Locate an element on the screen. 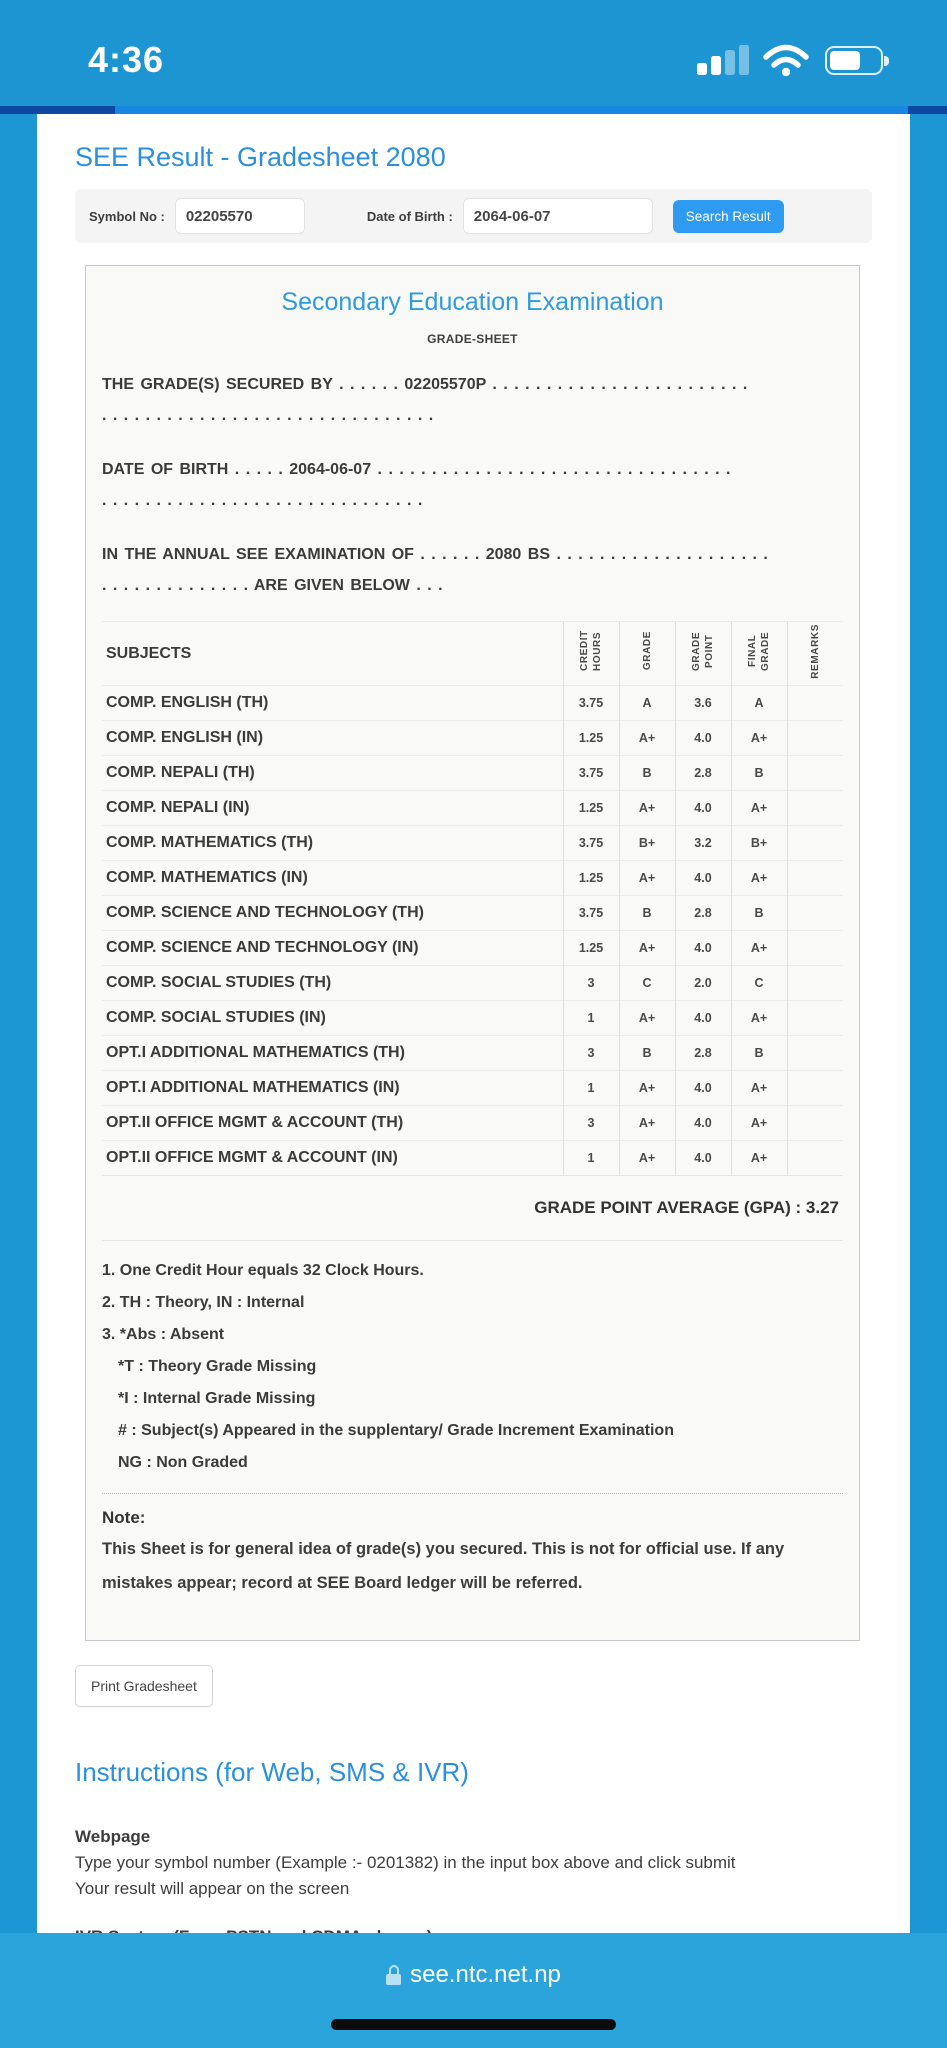 The height and width of the screenshot is (2048, 947). table-row: COMP. SOCIAL STUDIES (TH) 3 C 2.0 C is located at coordinates (472, 983).